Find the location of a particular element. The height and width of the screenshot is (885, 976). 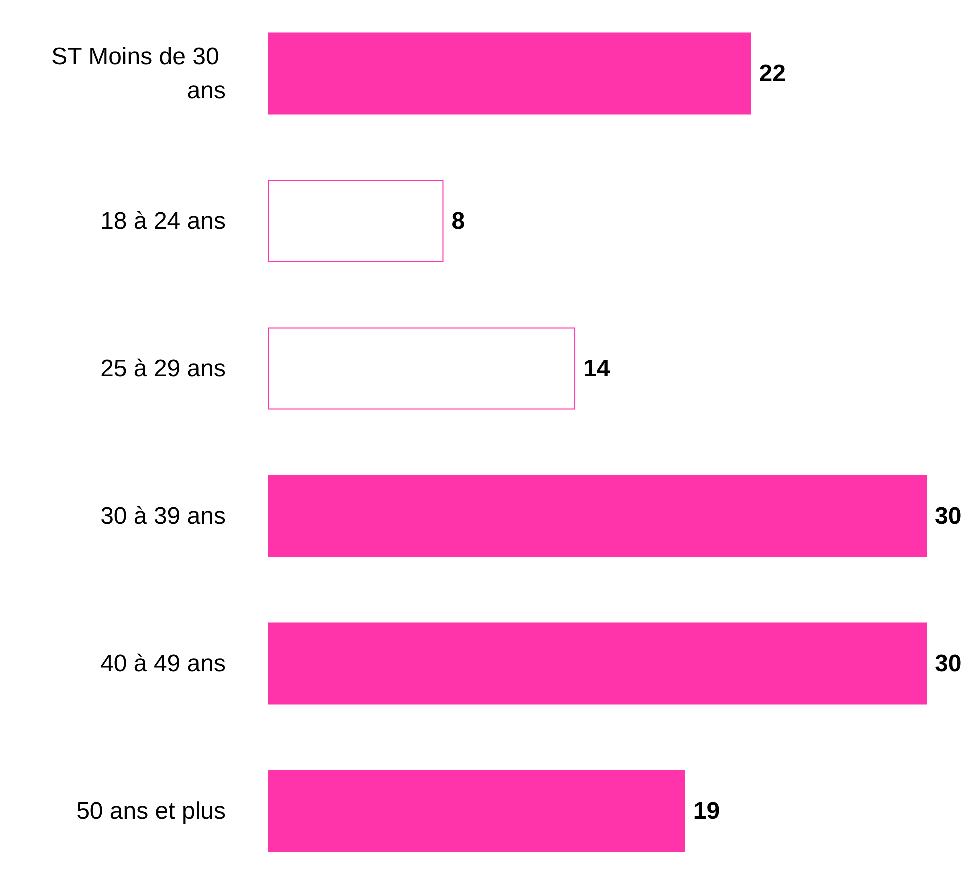

data-label: 14 is located at coordinates (597, 368).